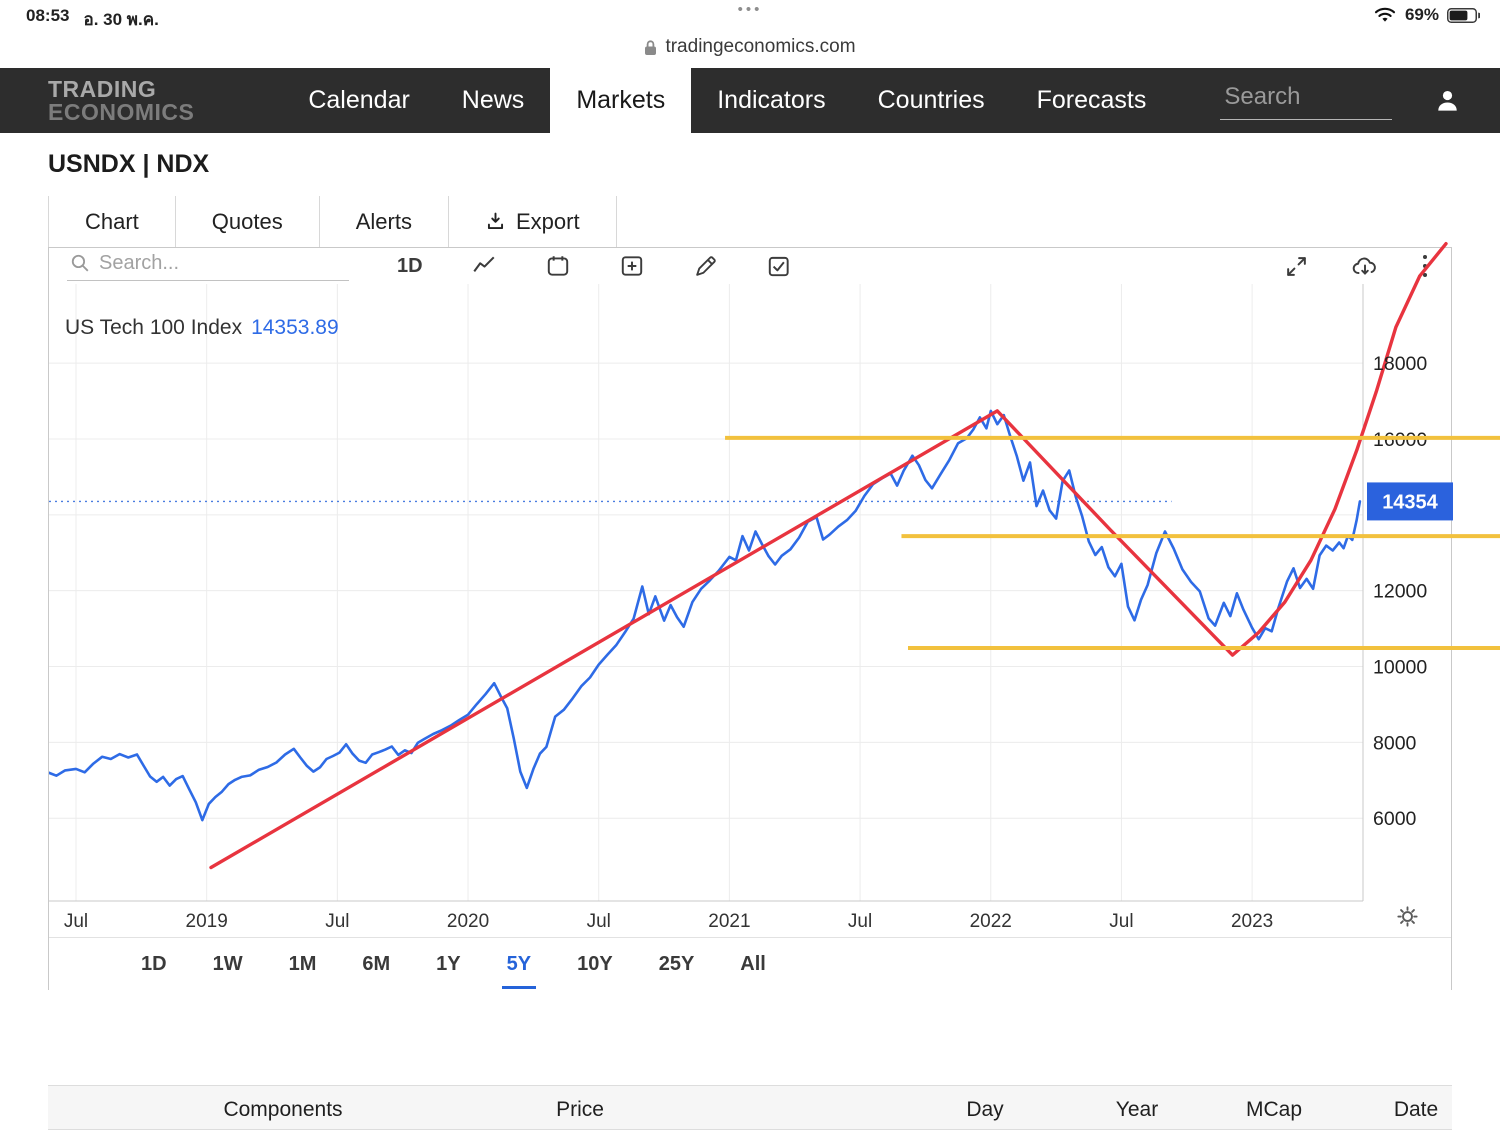  Describe the element at coordinates (753, 963) in the screenshot. I see `range-all: All` at that location.